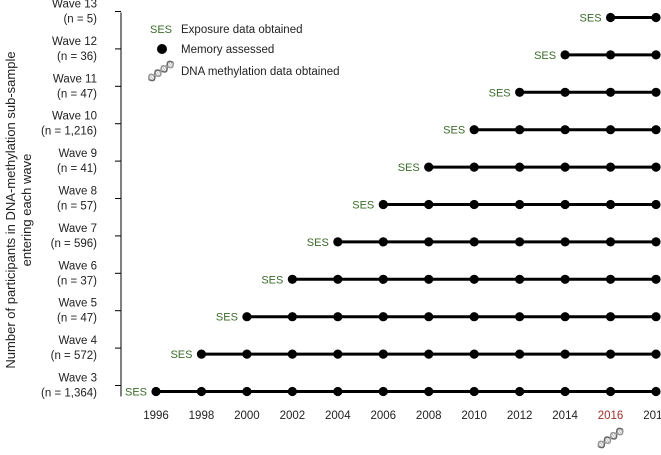 This screenshot has width=661, height=455. I want to click on wave-label: Wave 11 (n = 47), so click(75, 86).